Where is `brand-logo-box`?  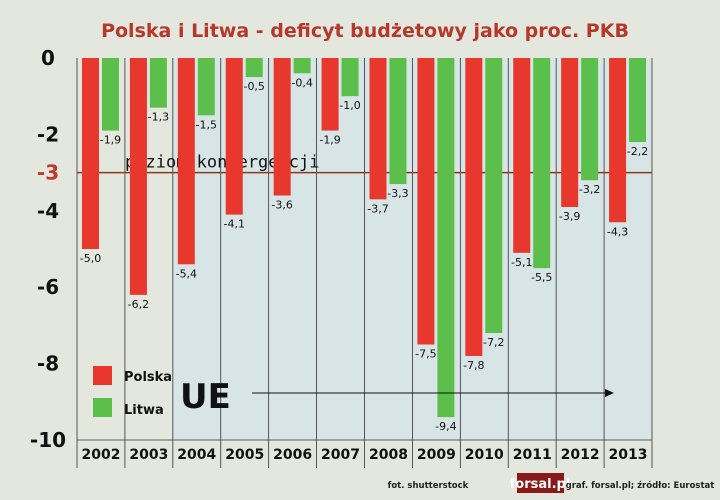 brand-logo-box is located at coordinates (540, 483).